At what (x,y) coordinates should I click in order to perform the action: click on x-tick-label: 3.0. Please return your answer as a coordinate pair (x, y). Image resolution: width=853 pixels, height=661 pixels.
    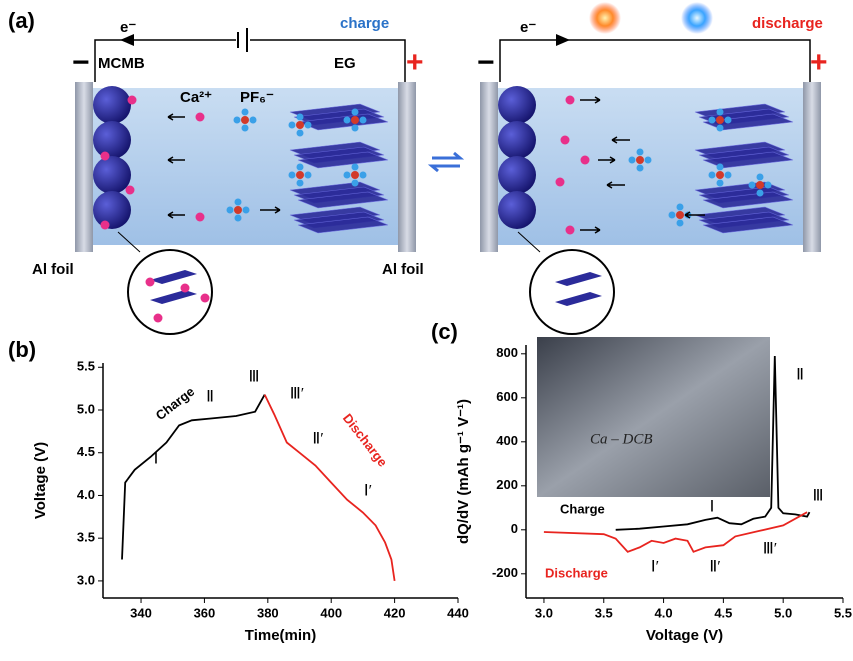
    Looking at the image, I should click on (544, 612).